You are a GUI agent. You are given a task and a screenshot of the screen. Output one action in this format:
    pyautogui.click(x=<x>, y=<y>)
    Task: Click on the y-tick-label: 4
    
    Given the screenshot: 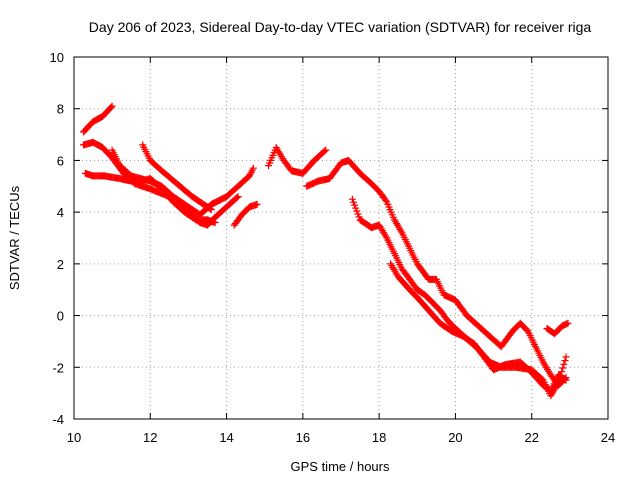 What is the action you would take?
    pyautogui.click(x=60, y=212)
    